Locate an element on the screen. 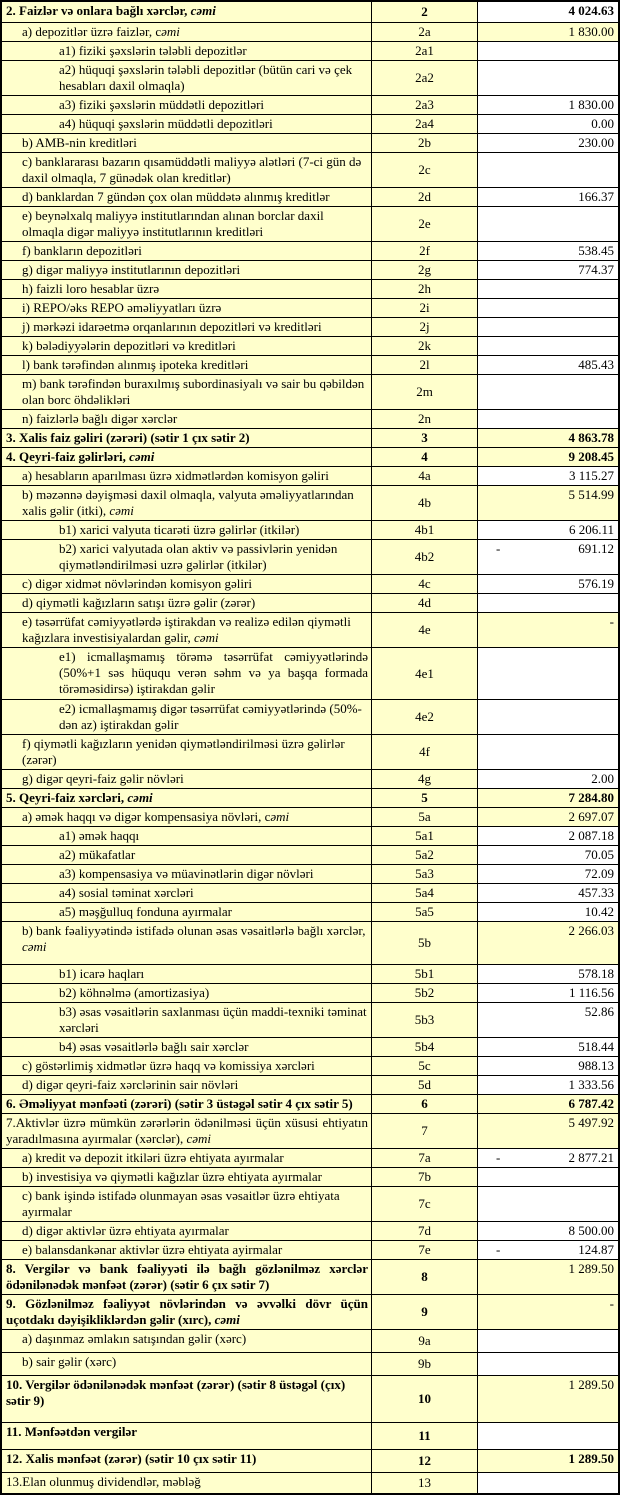 The width and height of the screenshot is (620, 1495). row-value: 1 289.50 is located at coordinates (591, 1268).